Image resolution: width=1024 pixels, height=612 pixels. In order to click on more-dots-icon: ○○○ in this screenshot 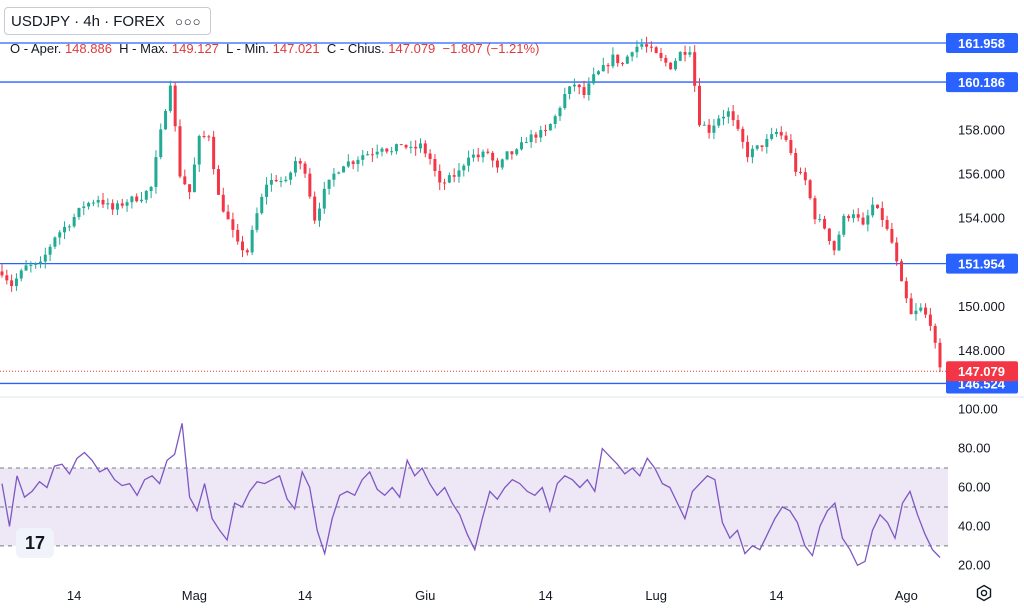, I will do `click(188, 21)`.